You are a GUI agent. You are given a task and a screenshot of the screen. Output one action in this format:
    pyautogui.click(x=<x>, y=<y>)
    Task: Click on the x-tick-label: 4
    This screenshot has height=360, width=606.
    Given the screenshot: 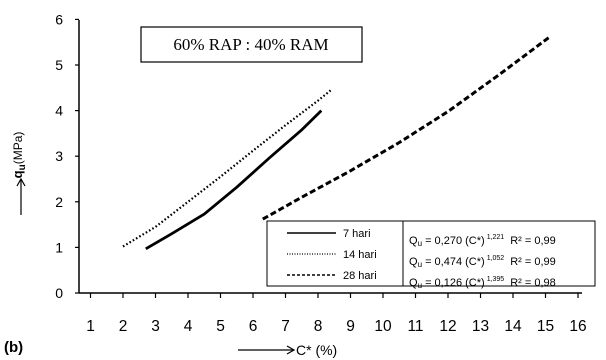 What is the action you would take?
    pyautogui.click(x=188, y=326)
    